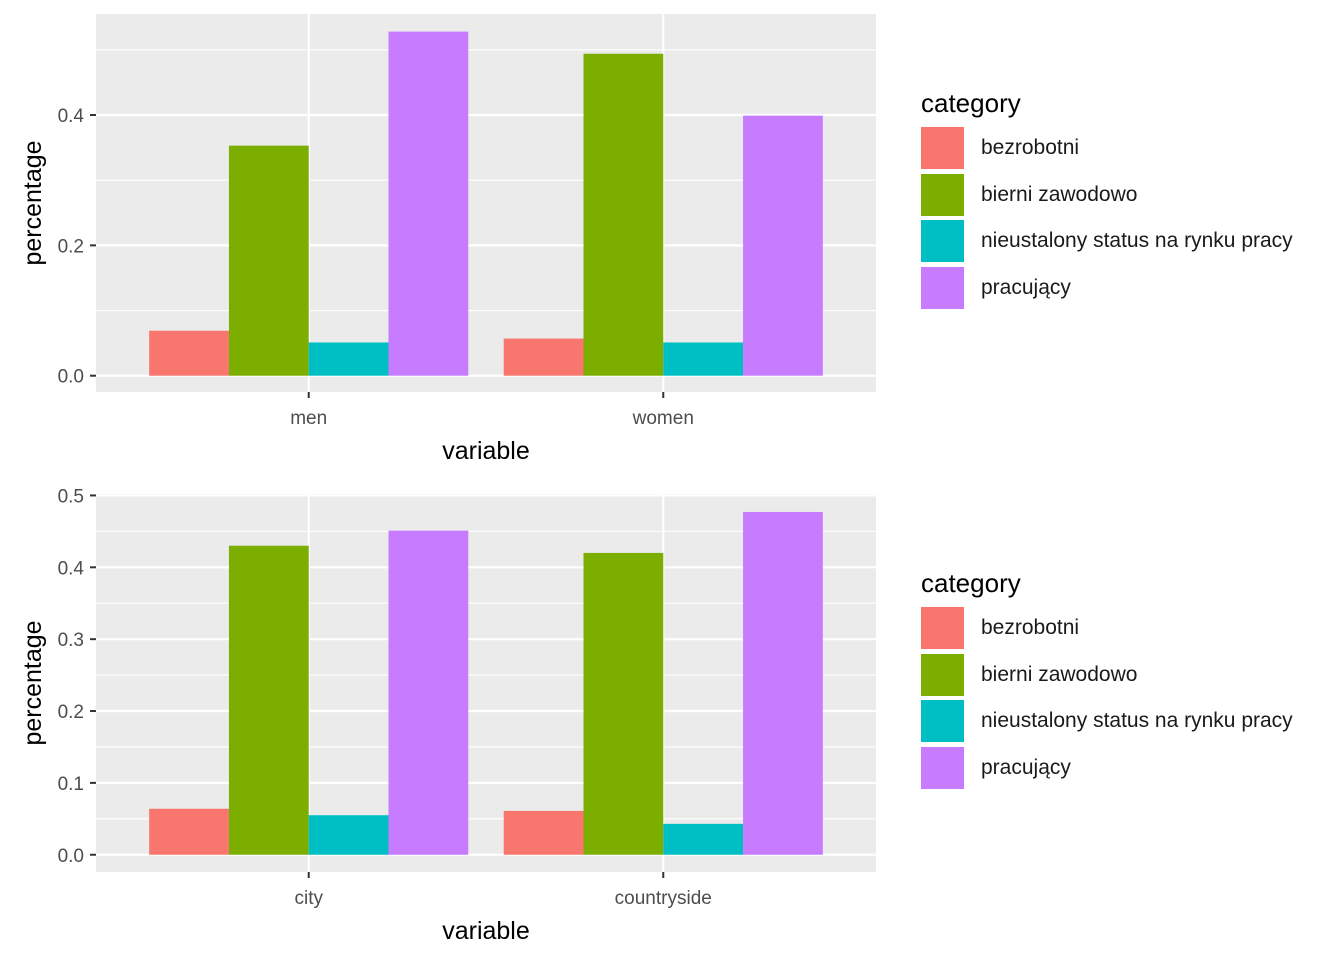  I want to click on x-tick-label: city, so click(308, 898).